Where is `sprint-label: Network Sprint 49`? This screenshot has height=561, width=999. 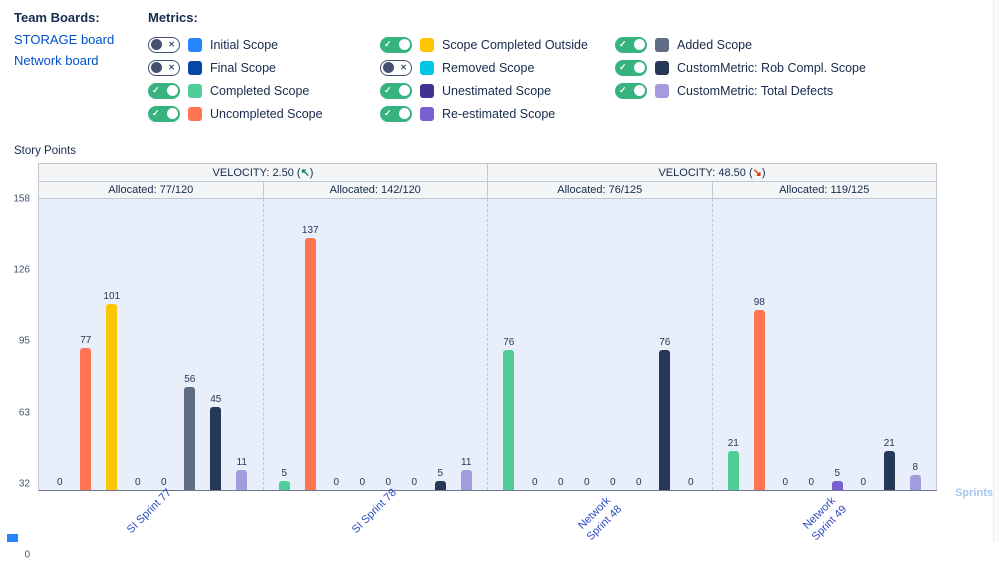 sprint-label: Network Sprint 49 is located at coordinates (824, 518).